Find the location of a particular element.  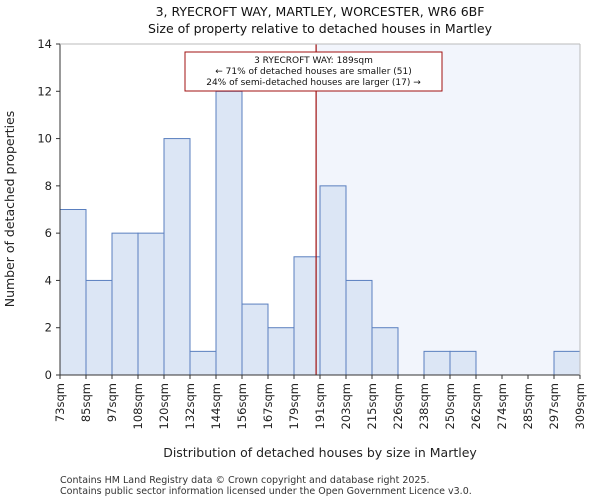

y-tick-label: 12 is located at coordinates (44, 91).